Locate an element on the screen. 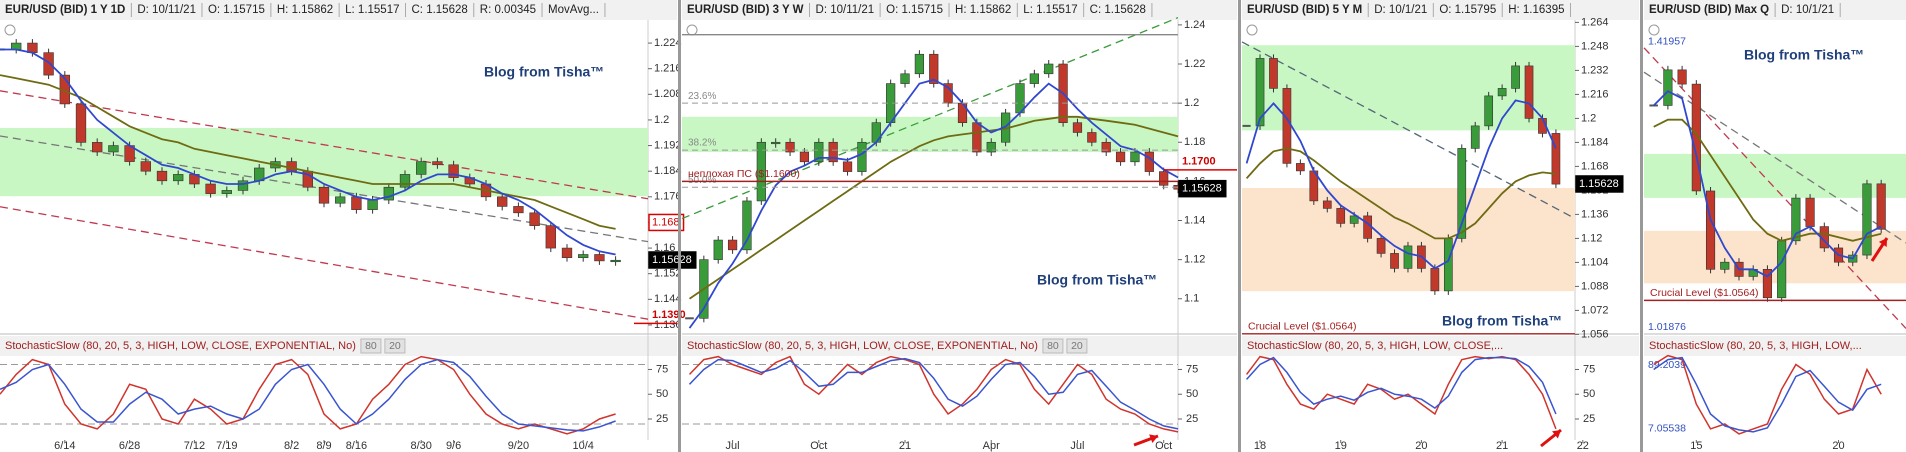 The image size is (1906, 452). x-tick-label: 8/2 is located at coordinates (291, 446).